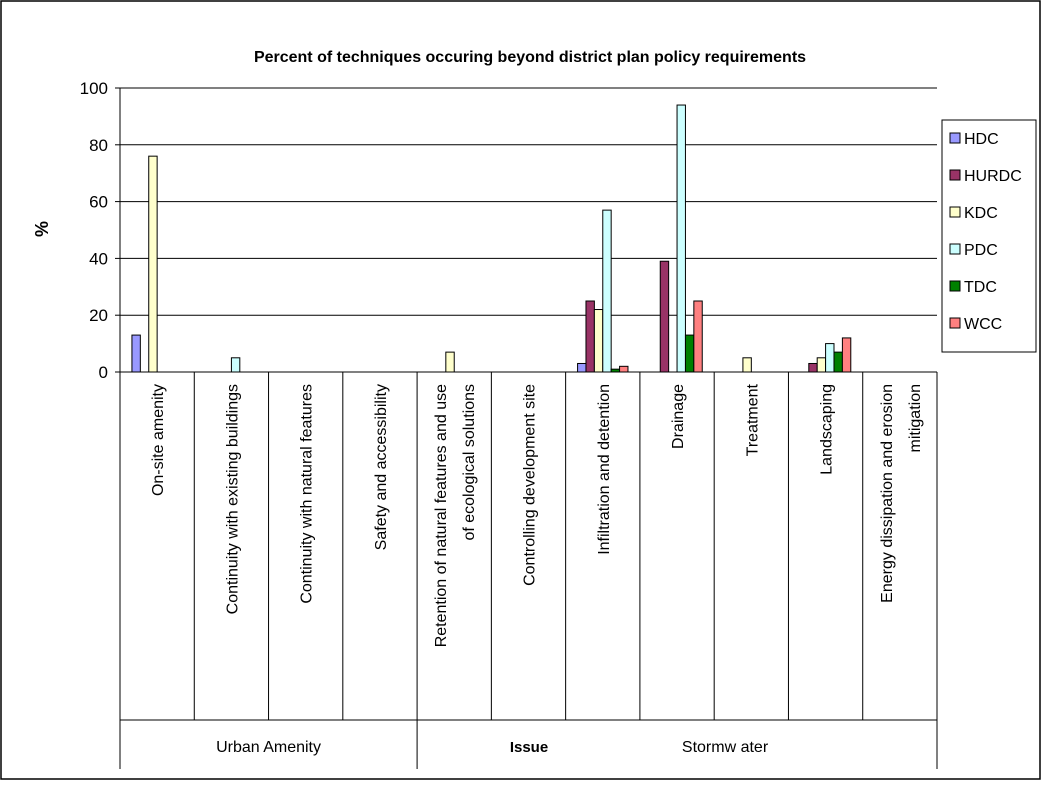  I want to click on legend-label: HURDC, so click(993, 176).